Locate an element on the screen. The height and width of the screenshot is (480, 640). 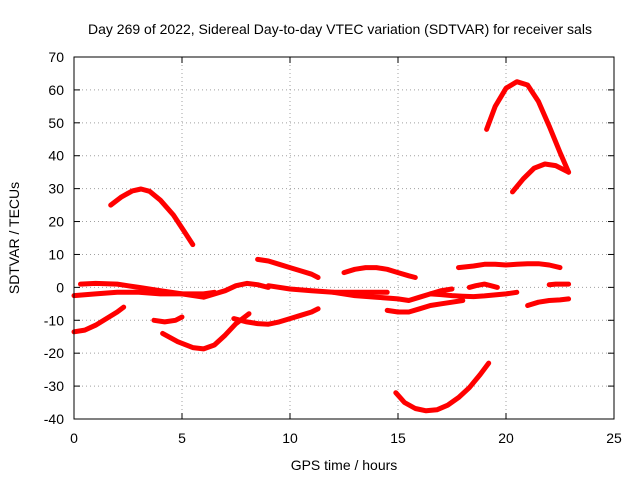
y-tick-label: -20 is located at coordinates (54, 353).